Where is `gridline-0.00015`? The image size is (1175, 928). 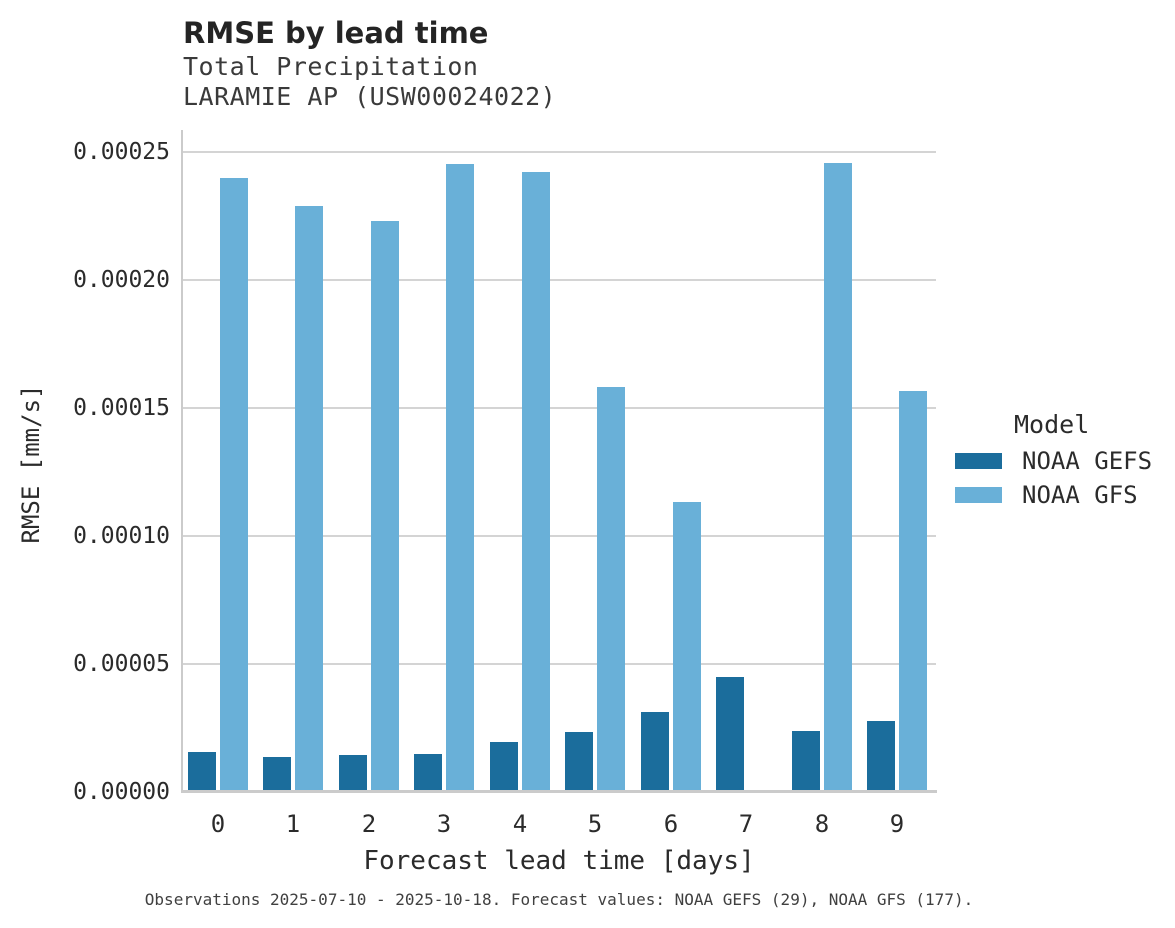 gridline-0.00015 is located at coordinates (559, 408).